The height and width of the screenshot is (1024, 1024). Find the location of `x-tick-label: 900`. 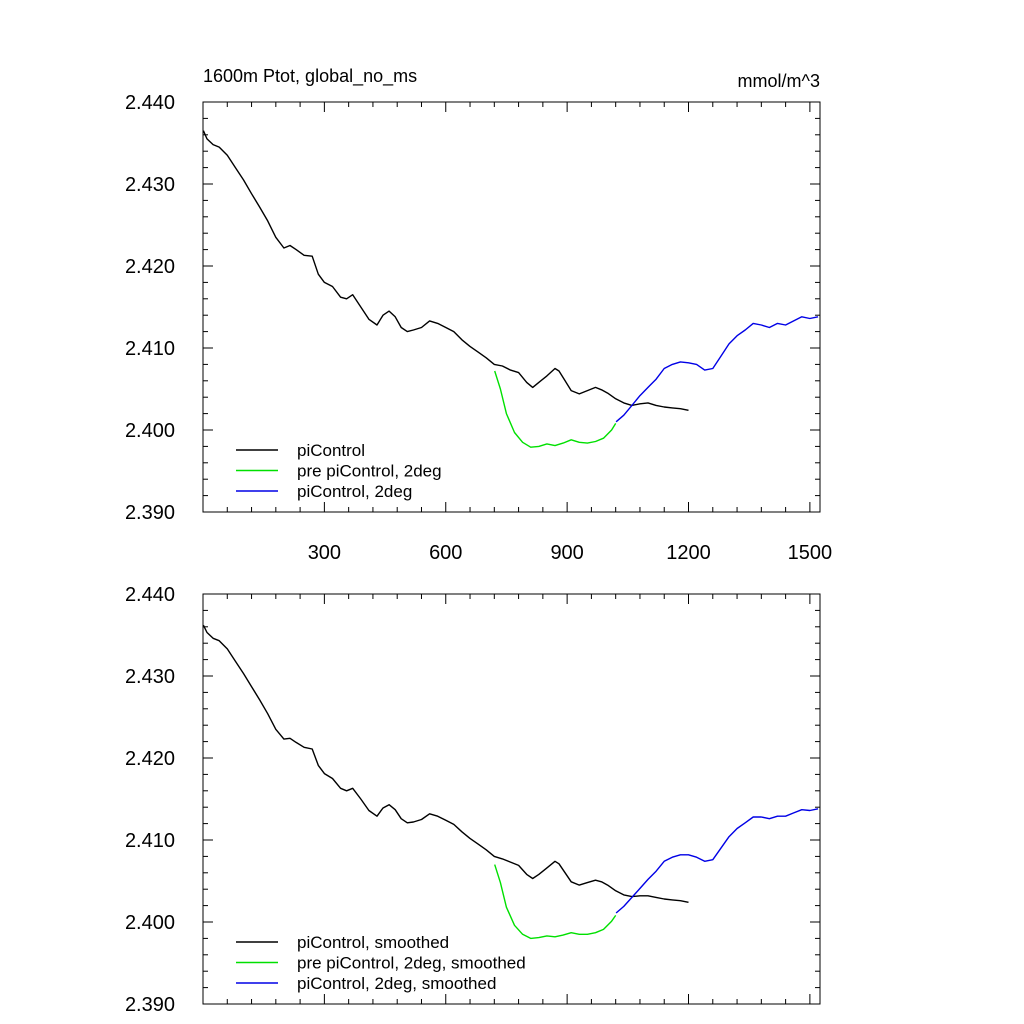

x-tick-label: 900 is located at coordinates (566, 553).